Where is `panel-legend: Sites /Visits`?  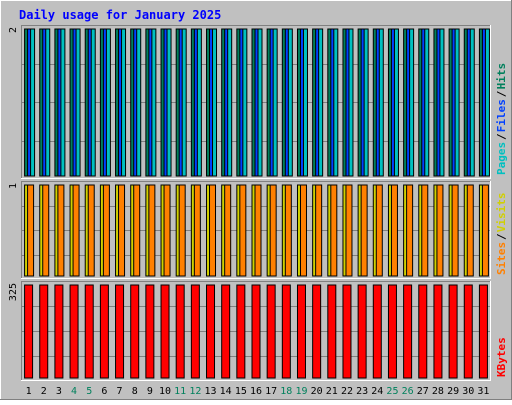
panel-legend: Sites /Visits is located at coordinates (501, 233).